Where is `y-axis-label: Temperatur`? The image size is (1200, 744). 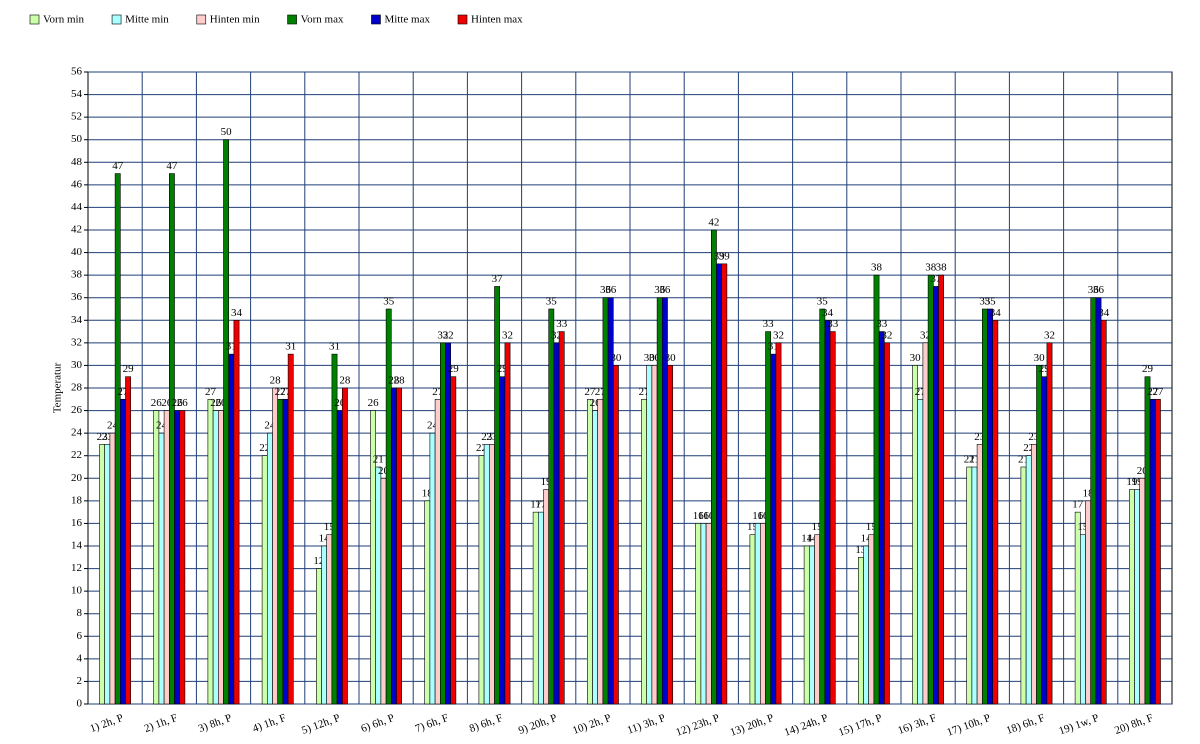 y-axis-label: Temperatur is located at coordinates (58, 387).